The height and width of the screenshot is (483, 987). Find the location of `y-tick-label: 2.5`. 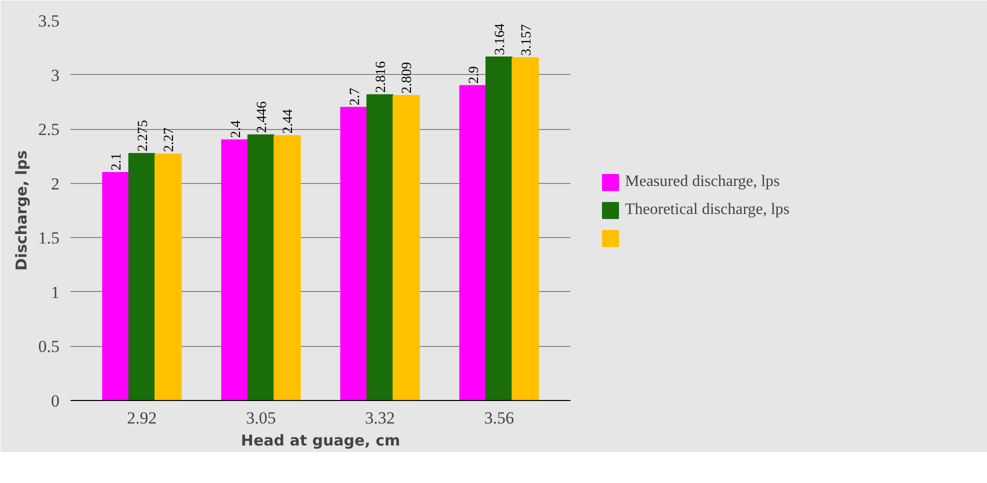

y-tick-label: 2.5 is located at coordinates (49, 130).